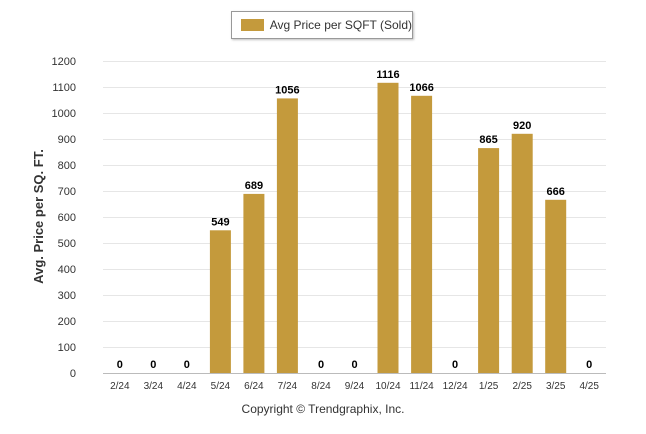 This screenshot has height=434, width=646. What do you see at coordinates (221, 386) in the screenshot?
I see `x-tick-label: 5/24` at bounding box center [221, 386].